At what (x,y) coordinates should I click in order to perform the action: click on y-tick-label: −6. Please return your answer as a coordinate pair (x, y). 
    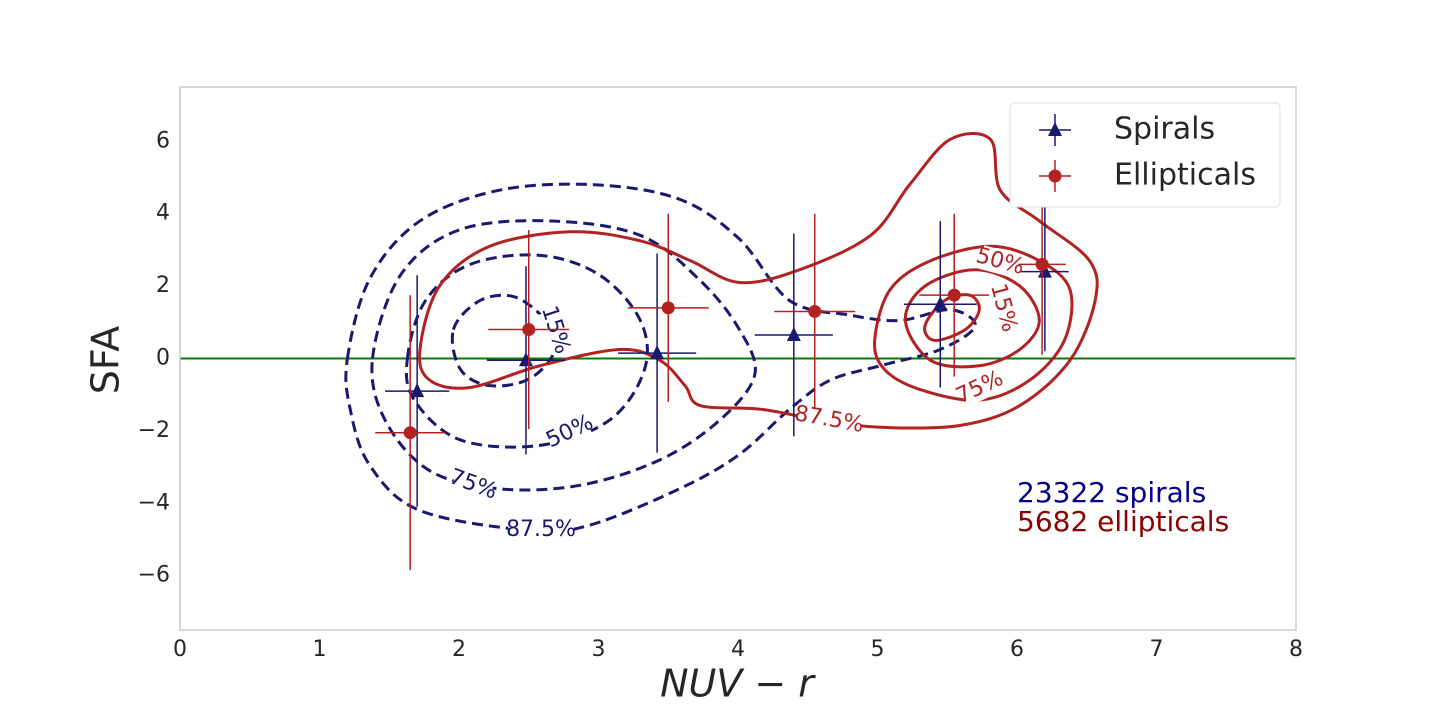
    Looking at the image, I should click on (154, 575).